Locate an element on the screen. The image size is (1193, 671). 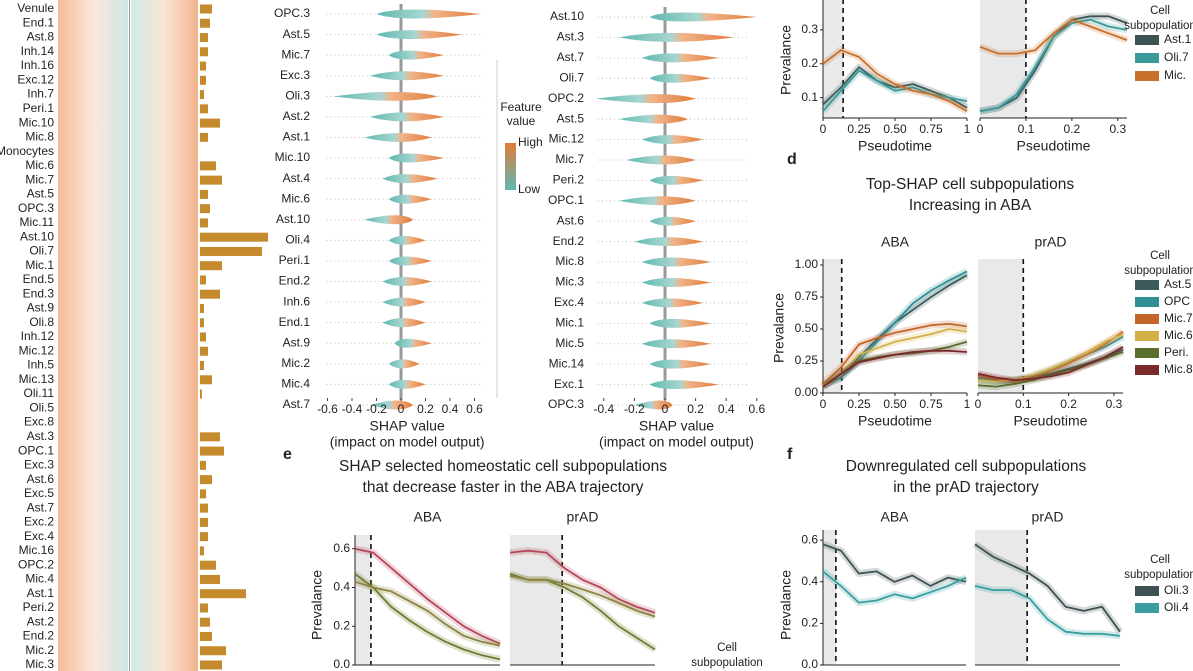
x-tick-label: 1 is located at coordinates (967, 404).